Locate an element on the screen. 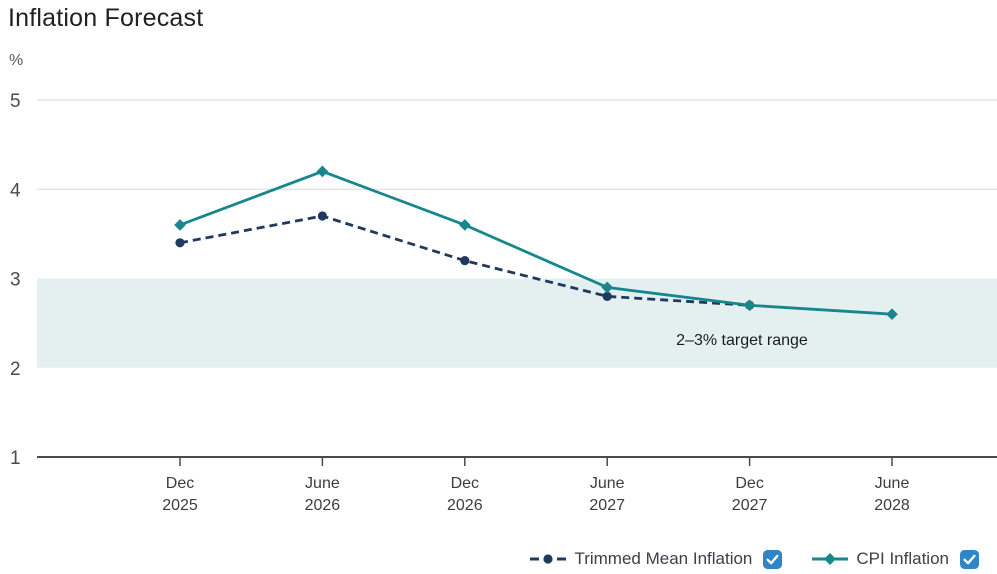 This screenshot has height=574, width=997. legend-label-cpi-inflation: CPI Inflation is located at coordinates (902, 558).